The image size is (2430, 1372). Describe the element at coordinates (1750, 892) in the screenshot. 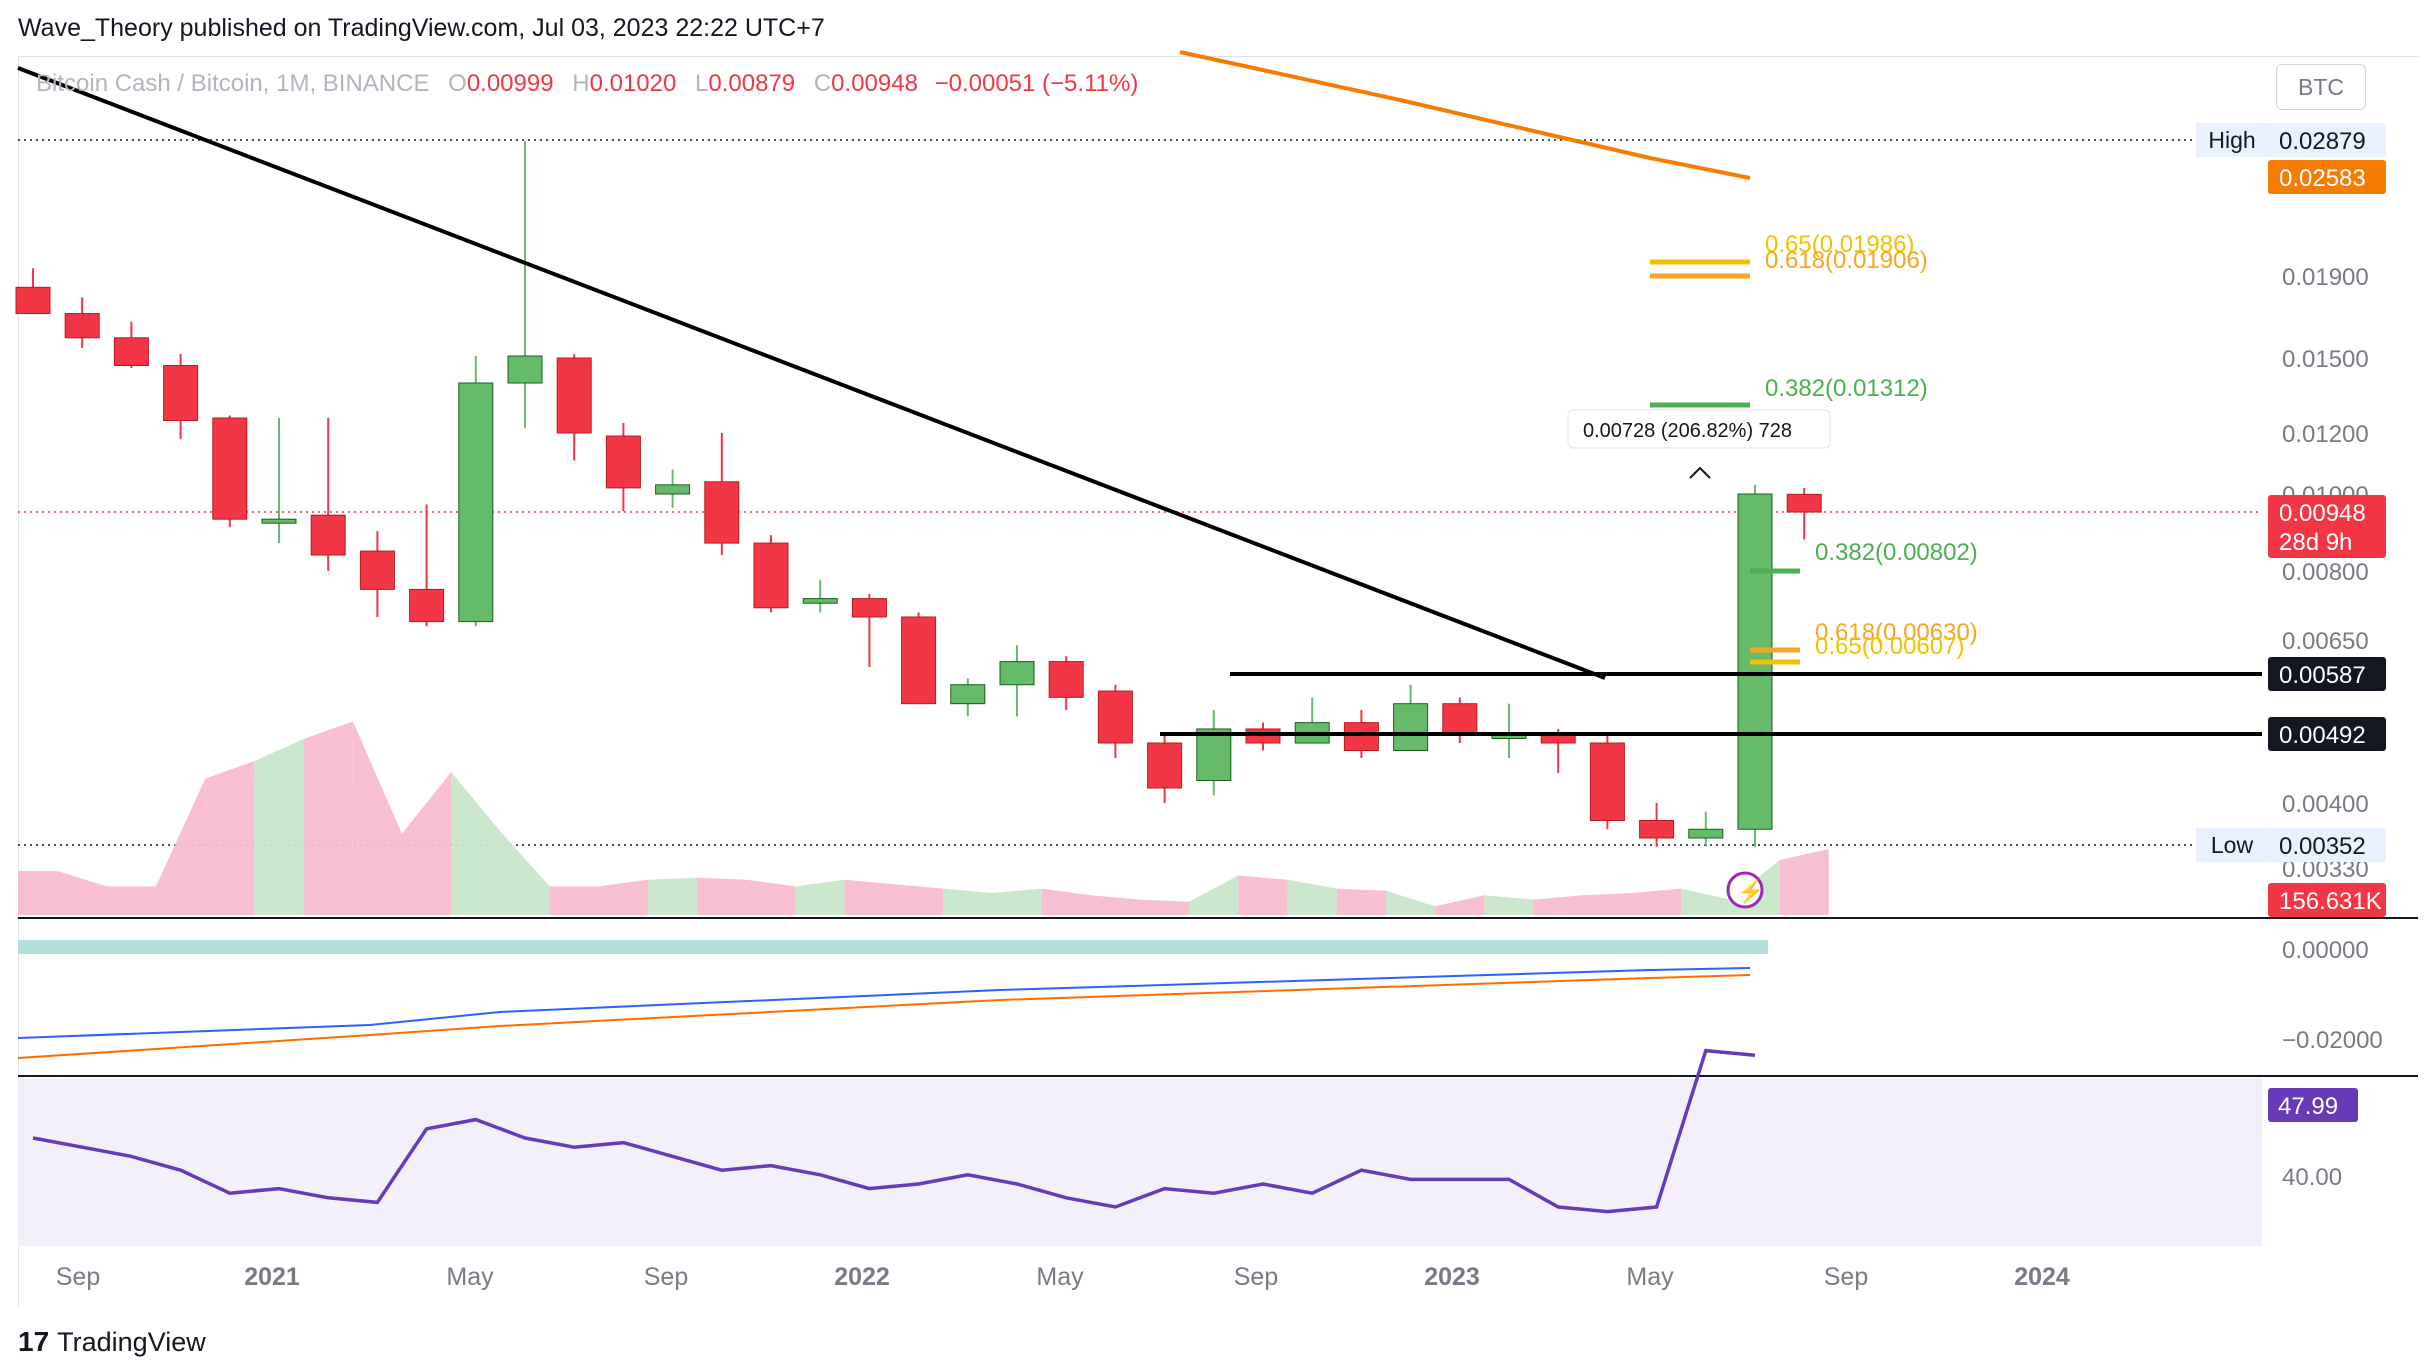

I see `lightning-glyph: ⚡` at that location.